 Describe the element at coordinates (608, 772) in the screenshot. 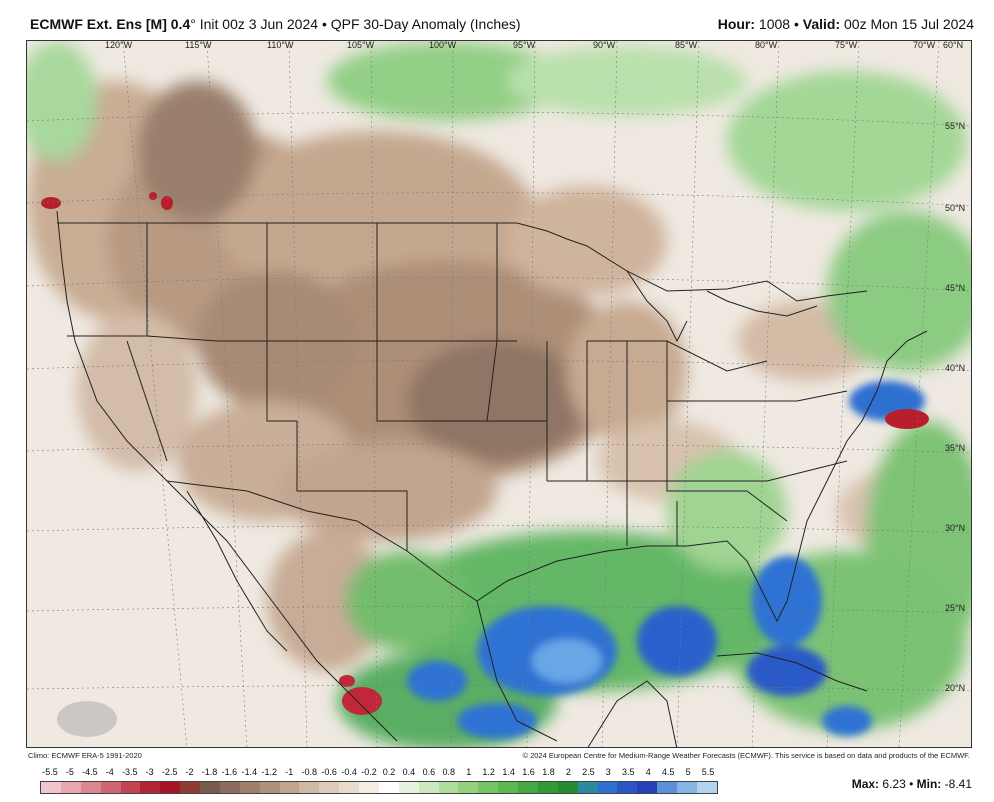

I see `scale-label: 3` at that location.